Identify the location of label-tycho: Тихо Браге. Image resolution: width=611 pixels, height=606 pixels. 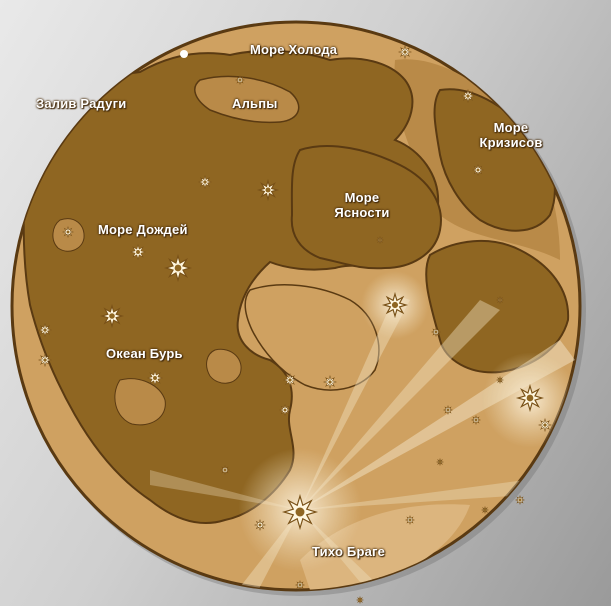
(349, 551).